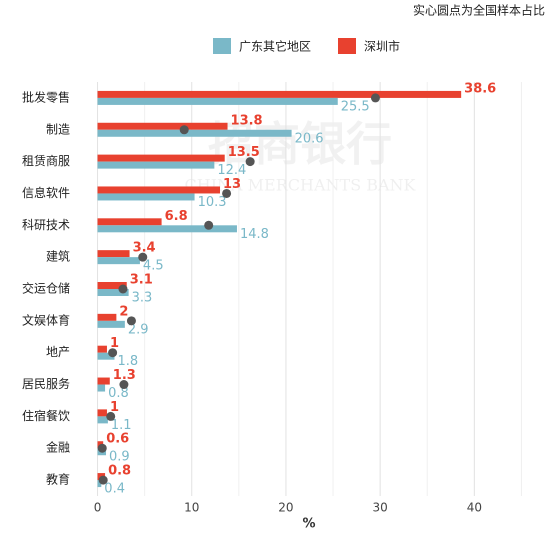 The image size is (550, 541). I want to click on y-tick-label: 租赁商服, so click(46, 160).